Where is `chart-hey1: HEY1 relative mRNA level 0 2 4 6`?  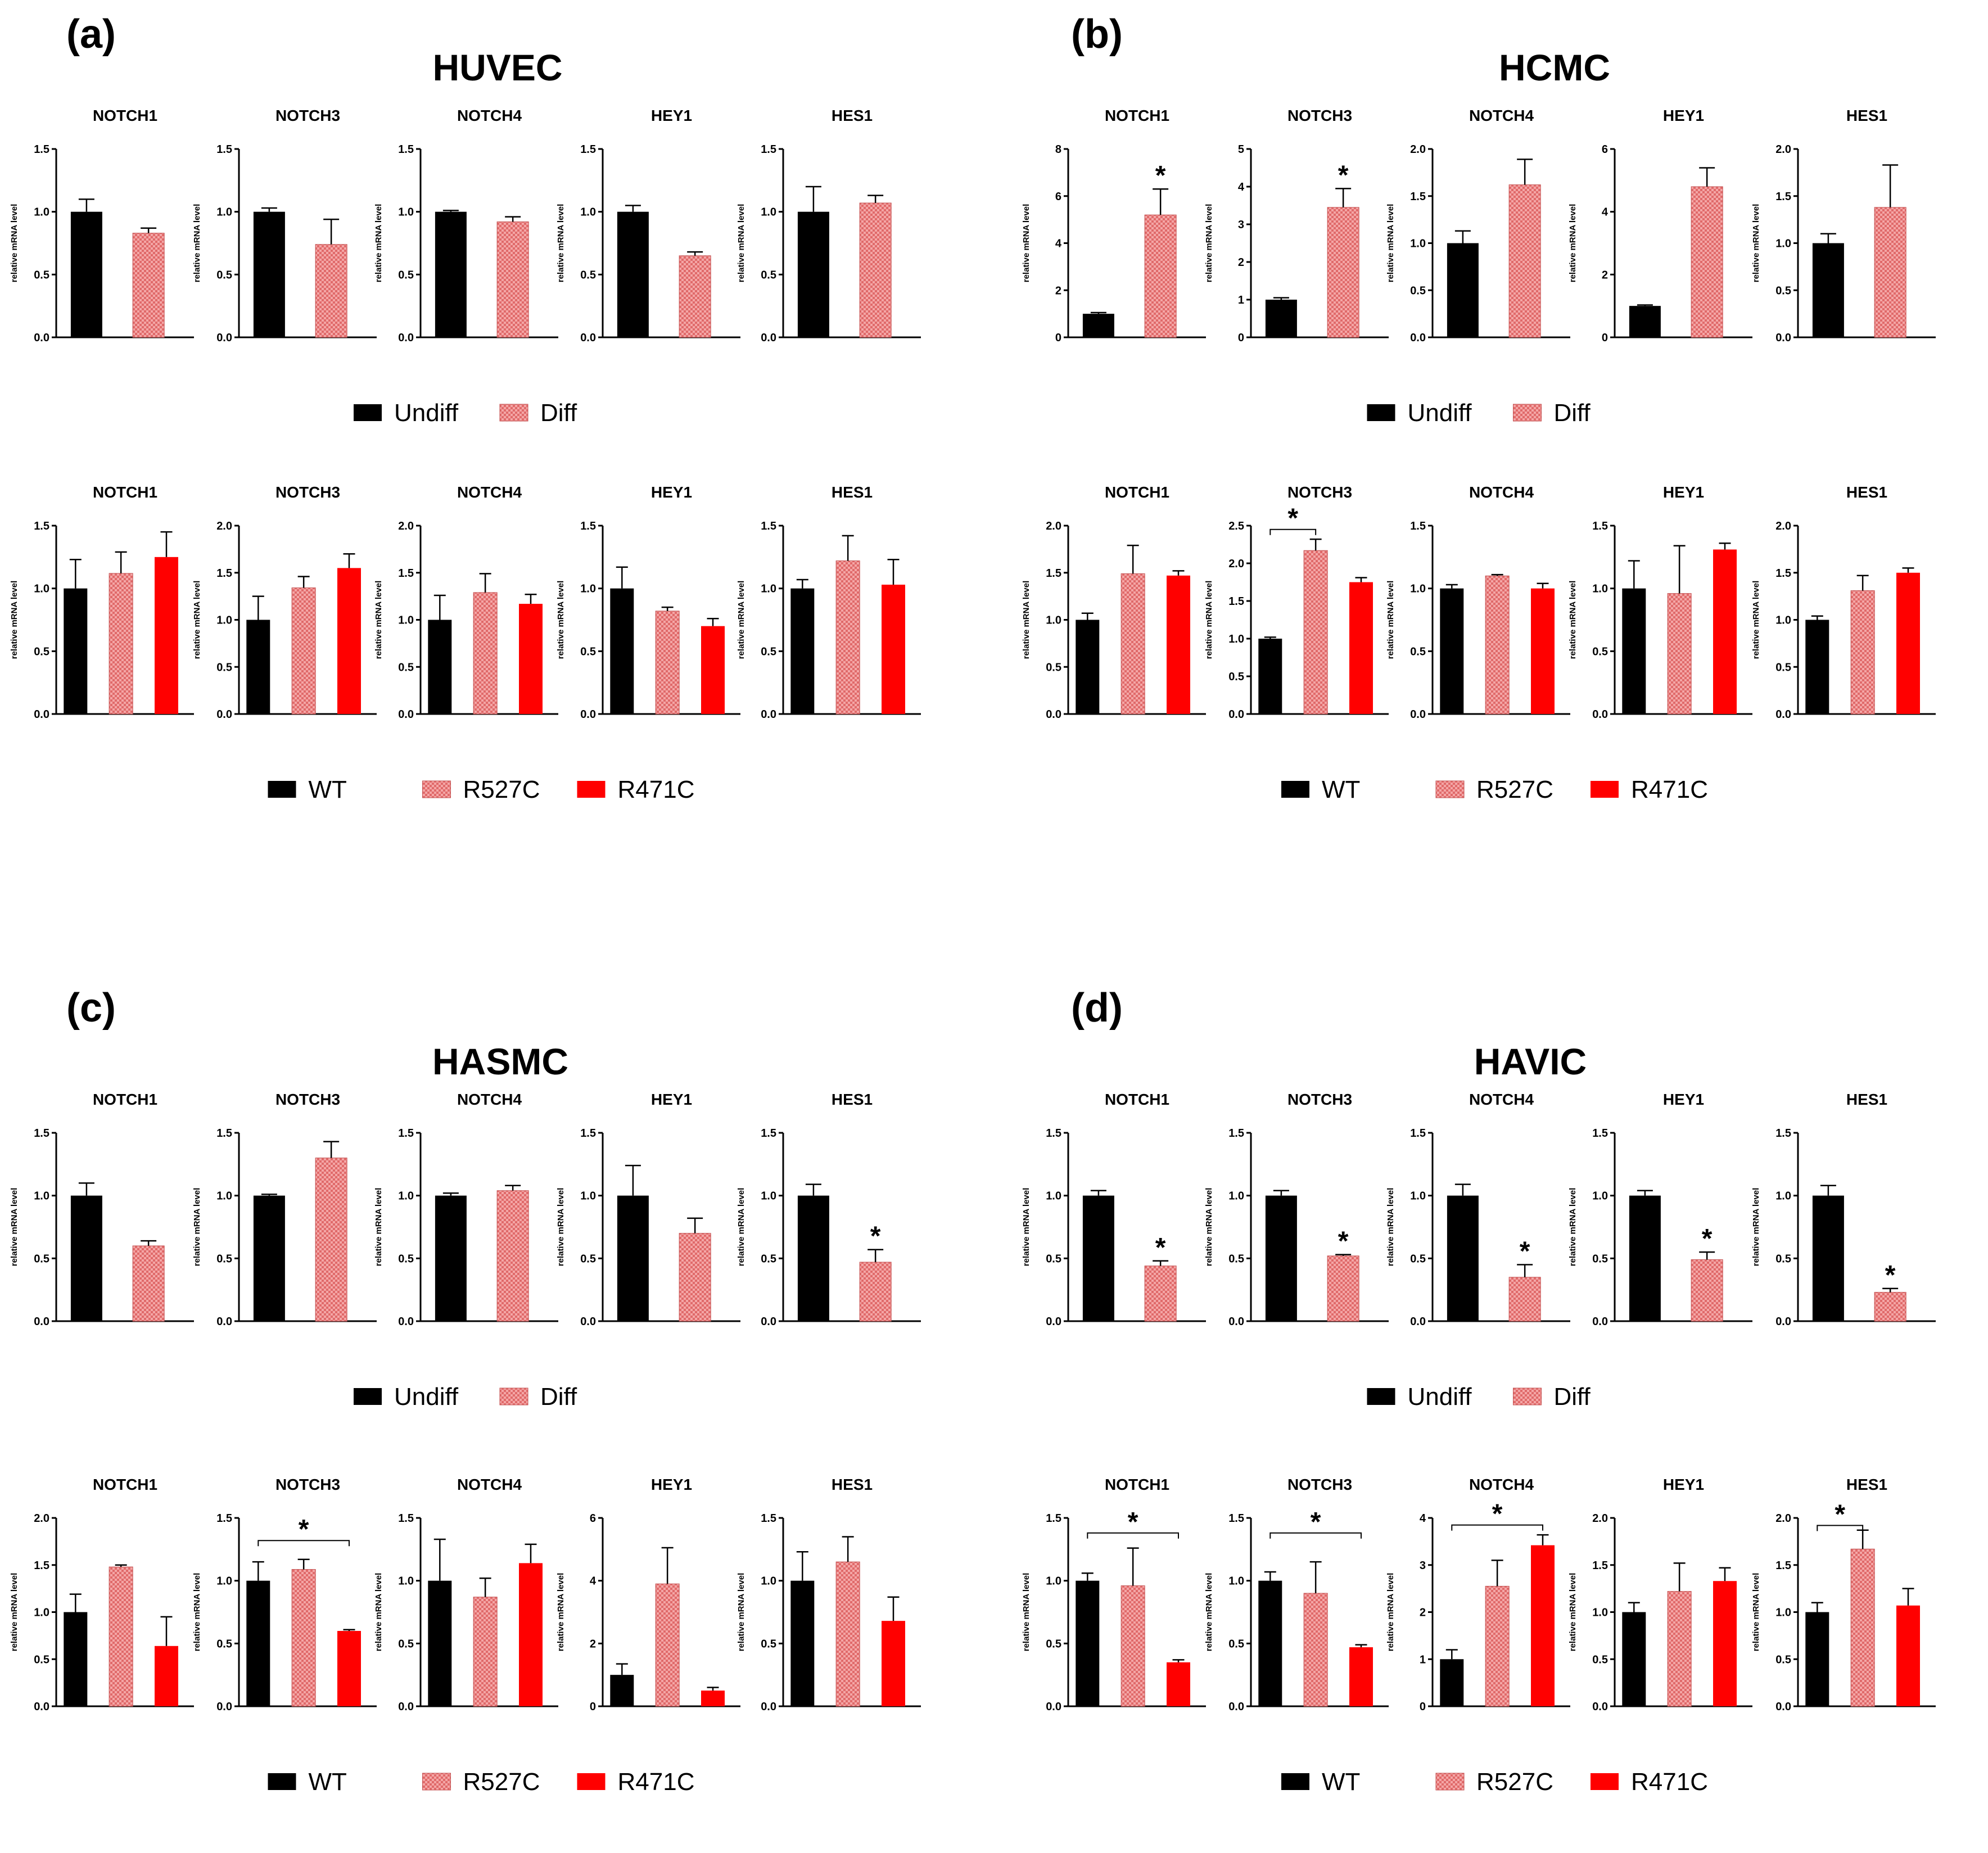 chart-hey1: HEY1 relative mRNA level 0 2 4 6 is located at coordinates (1660, 225).